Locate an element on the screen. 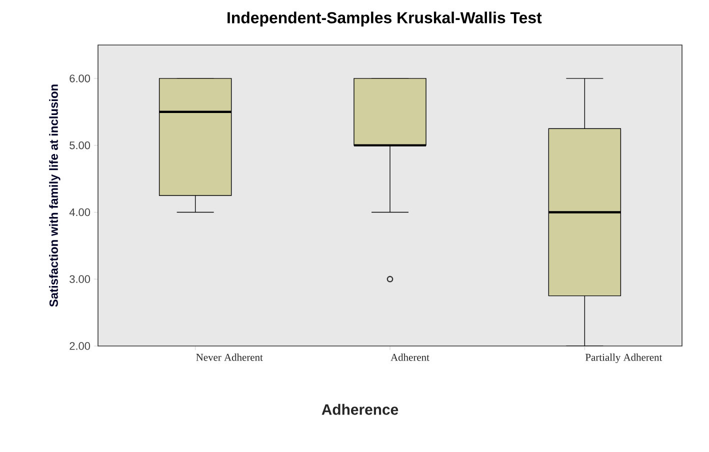  y-tick-label: 5.00 is located at coordinates (80, 145).